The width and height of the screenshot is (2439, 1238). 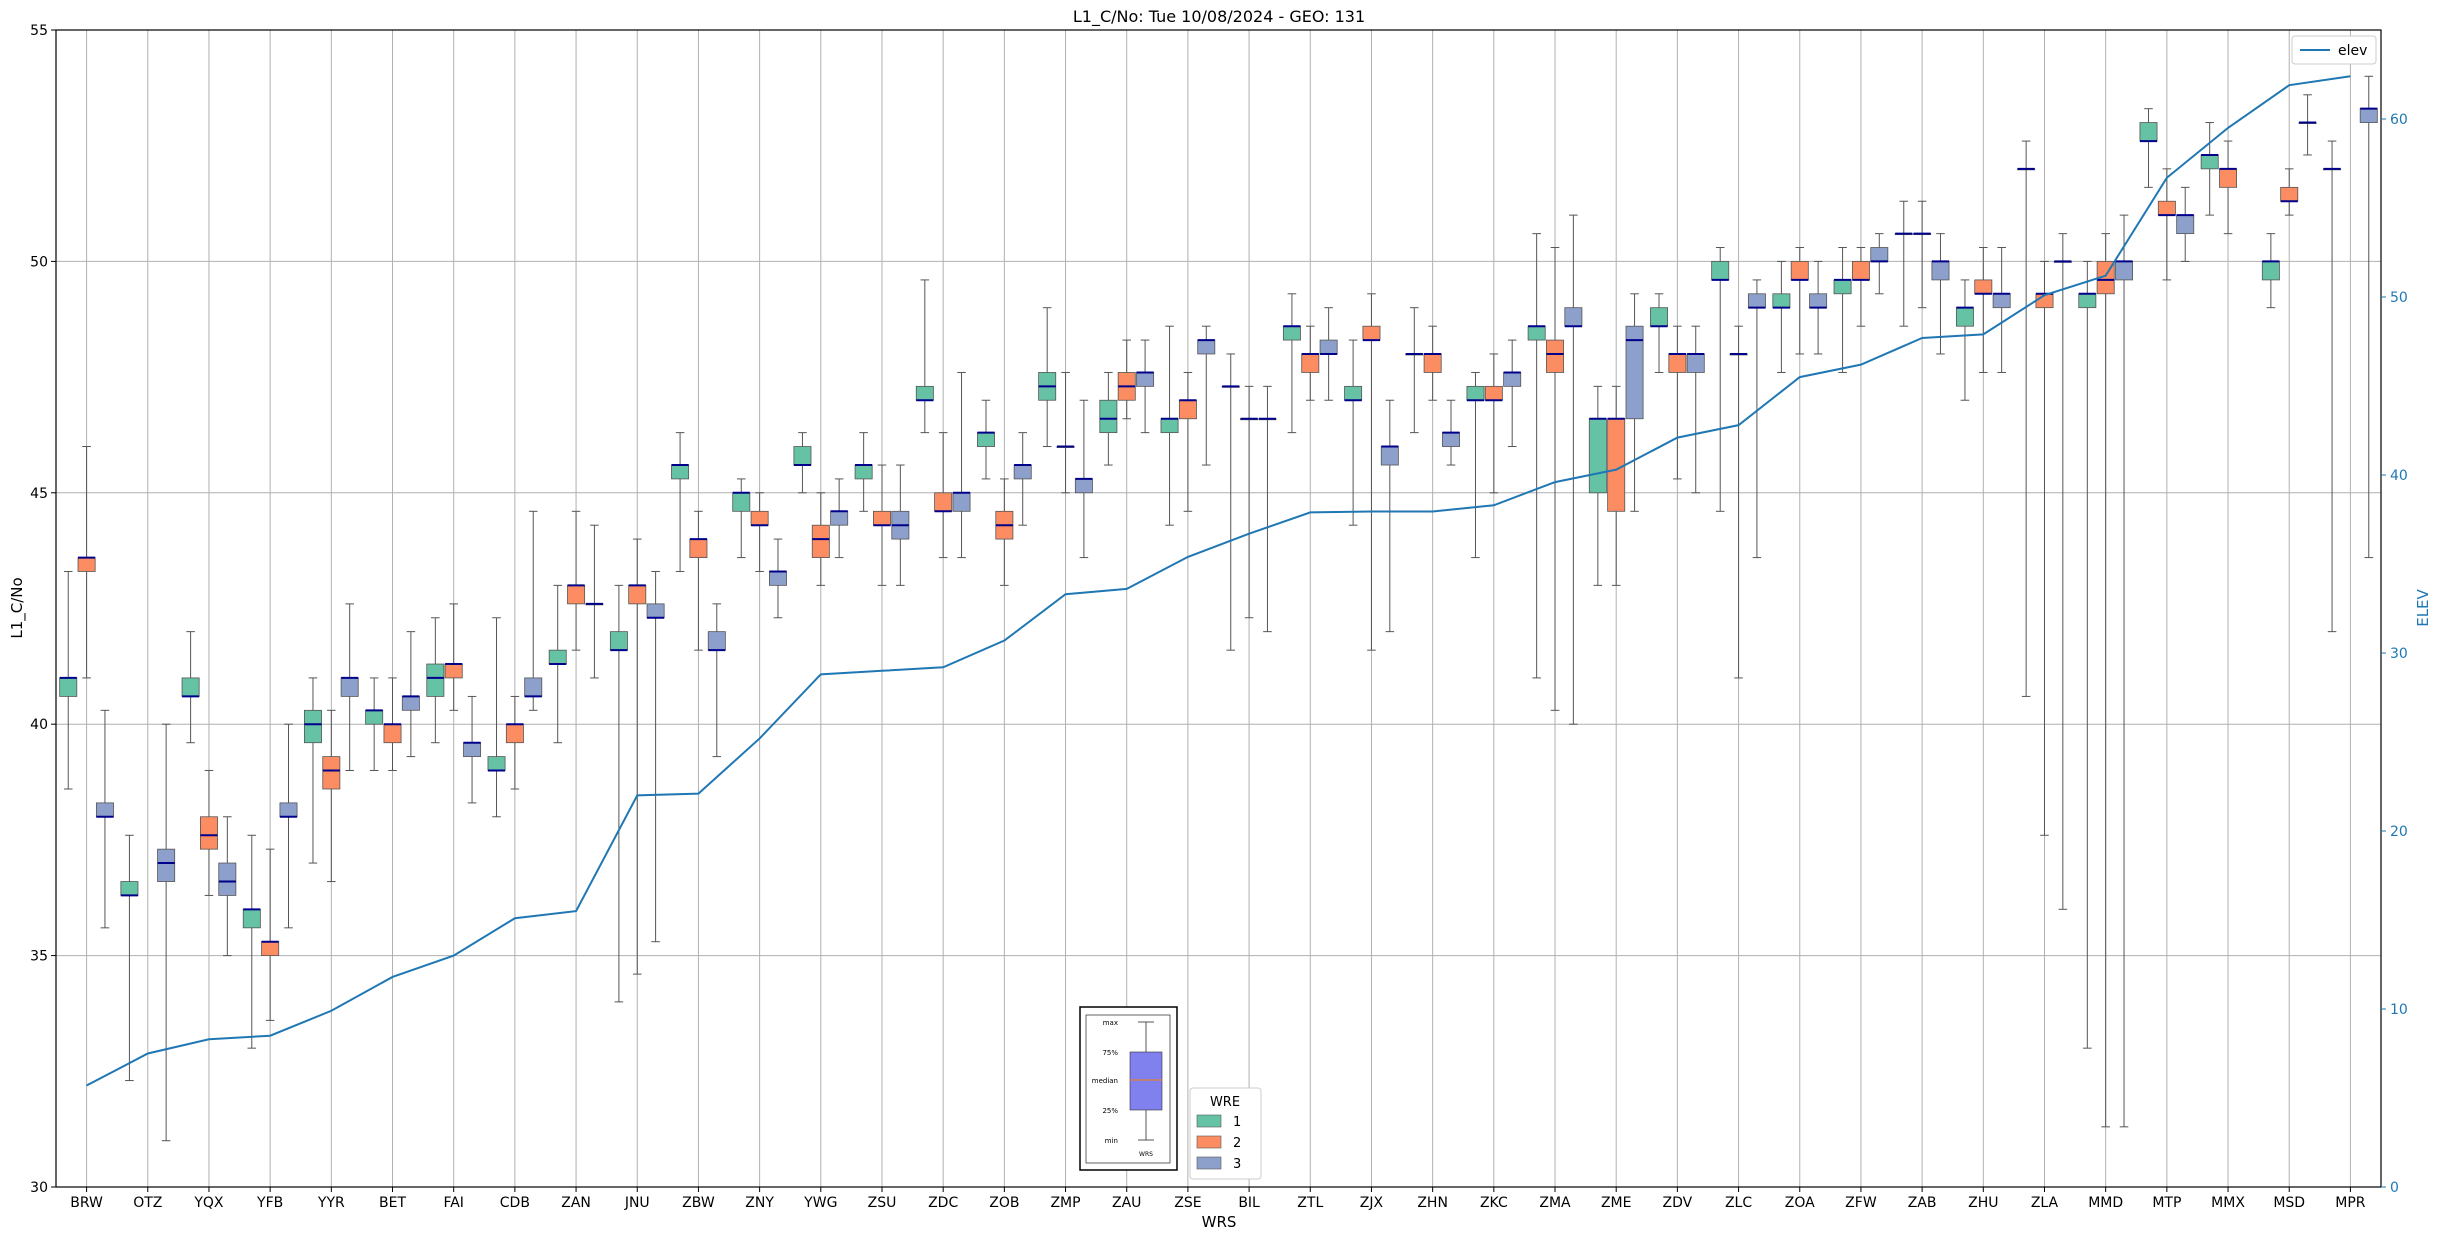 I want to click on x-axis-label: WRS, so click(x=1219, y=1222).